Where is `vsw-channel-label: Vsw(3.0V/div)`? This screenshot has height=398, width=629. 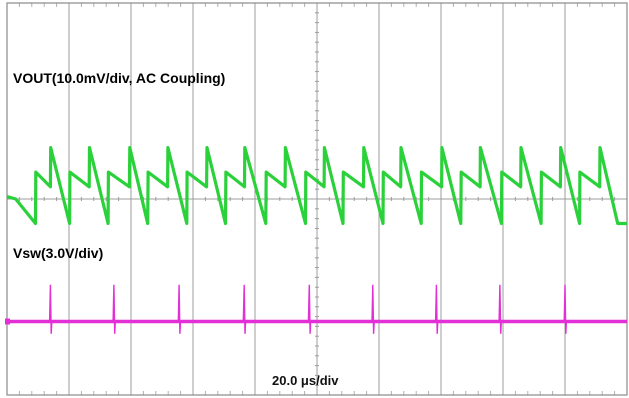 vsw-channel-label: Vsw(3.0V/div) is located at coordinates (58, 253).